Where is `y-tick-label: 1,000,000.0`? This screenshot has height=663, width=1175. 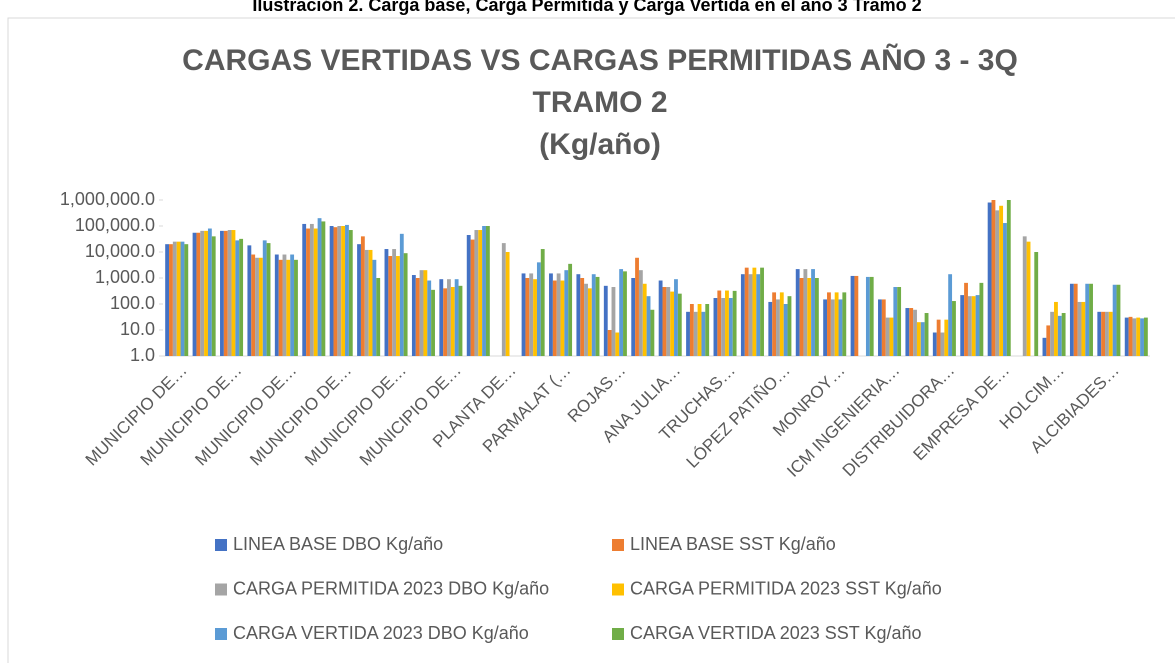
y-tick-label: 1,000,000.0 is located at coordinates (107, 199).